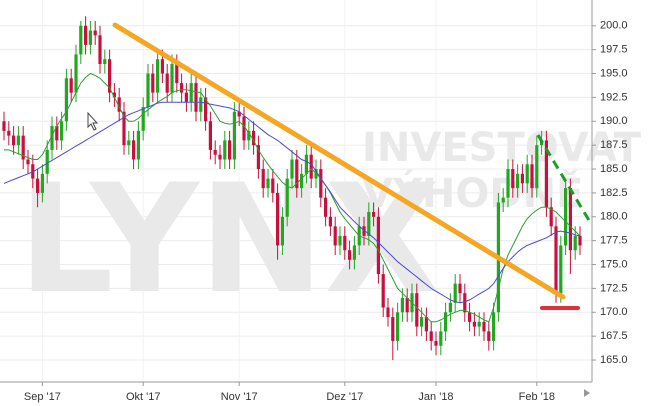 This screenshot has width=650, height=406. Describe the element at coordinates (42, 397) in the screenshot. I see `x-tick-label: Sep '17` at that location.